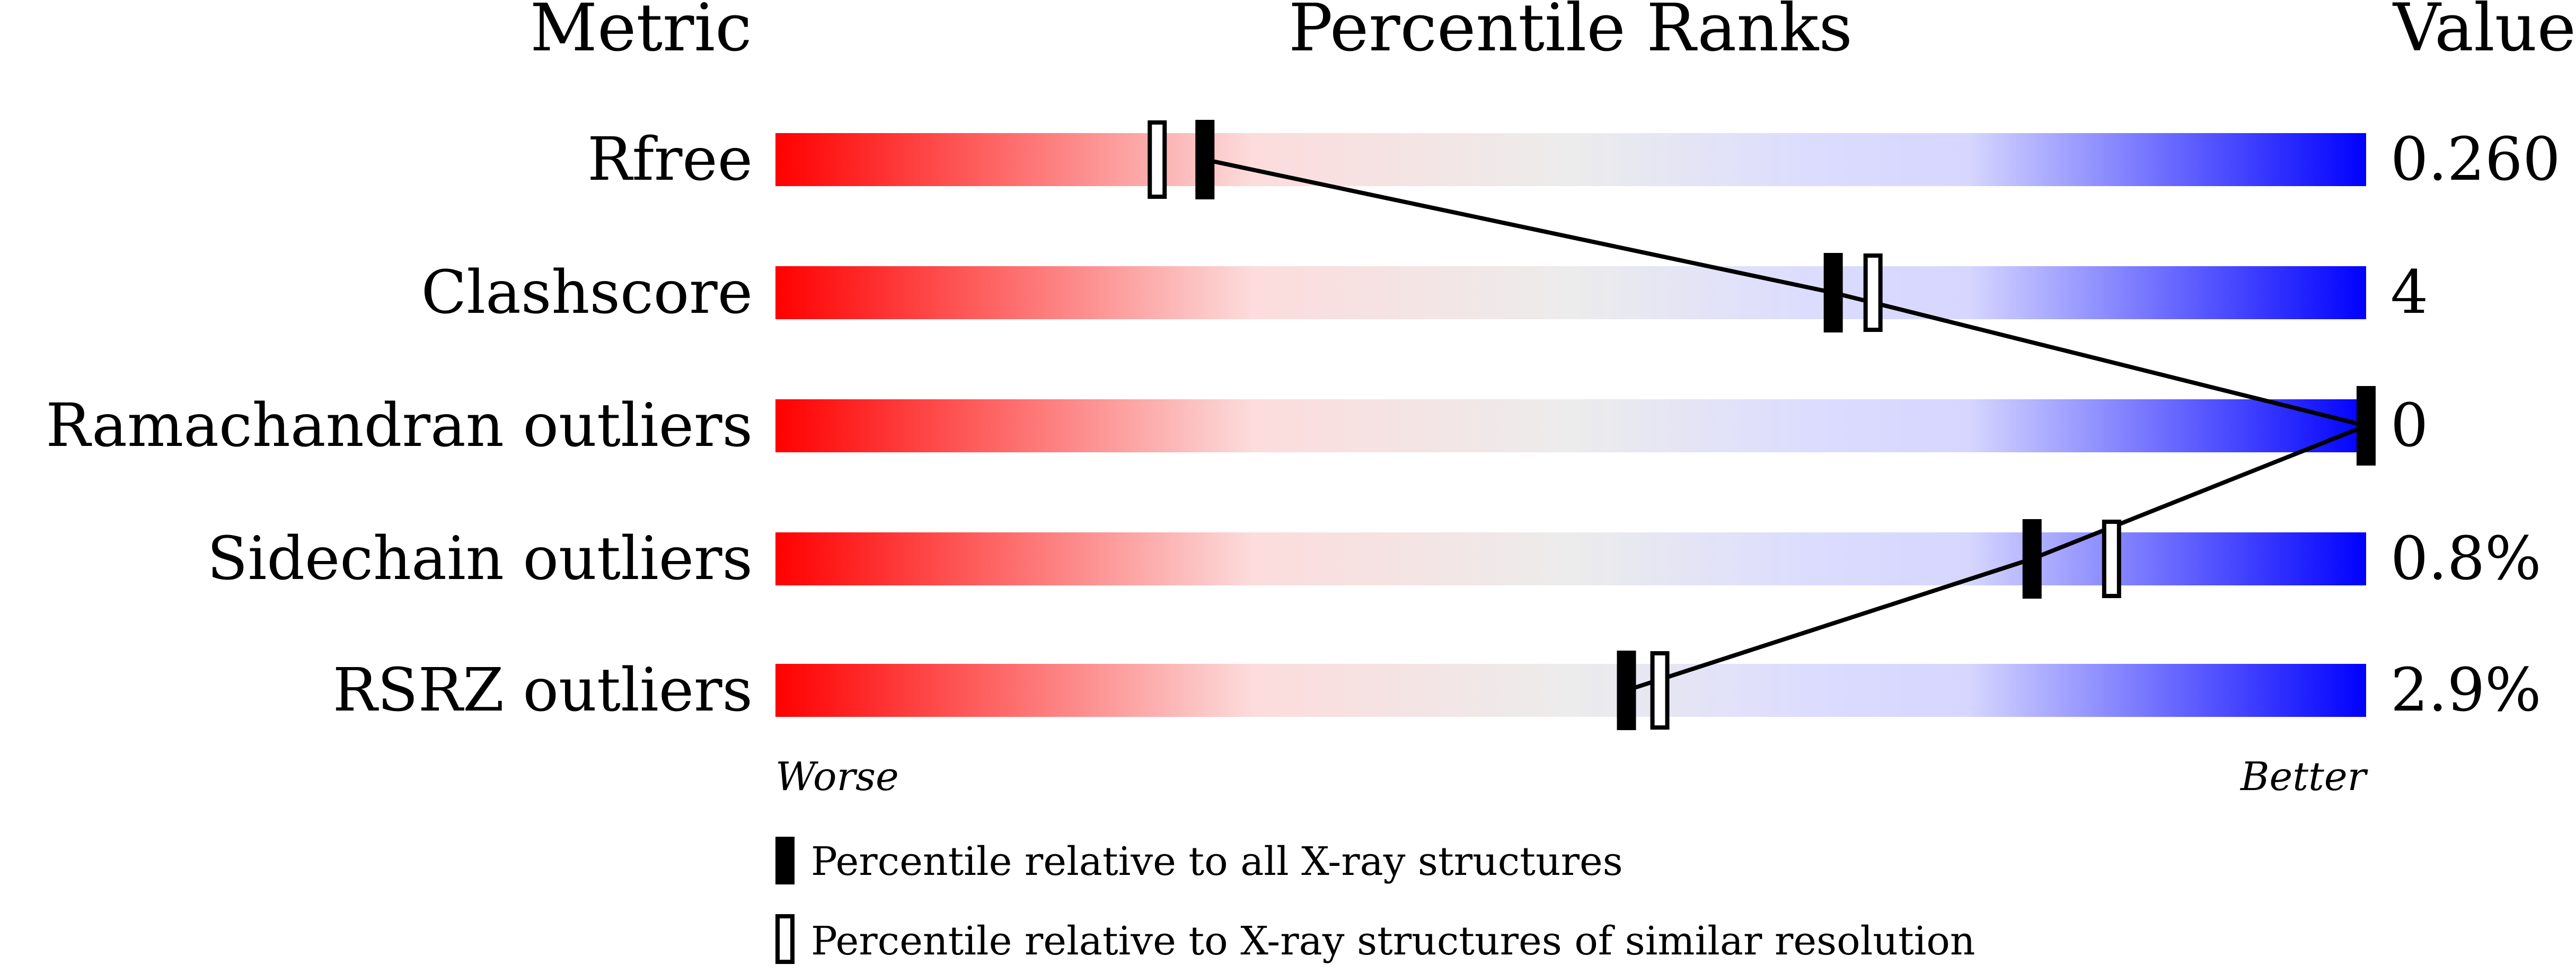 This screenshot has height=973, width=2576. I want to click on legend-open-marker, so click(785, 939).